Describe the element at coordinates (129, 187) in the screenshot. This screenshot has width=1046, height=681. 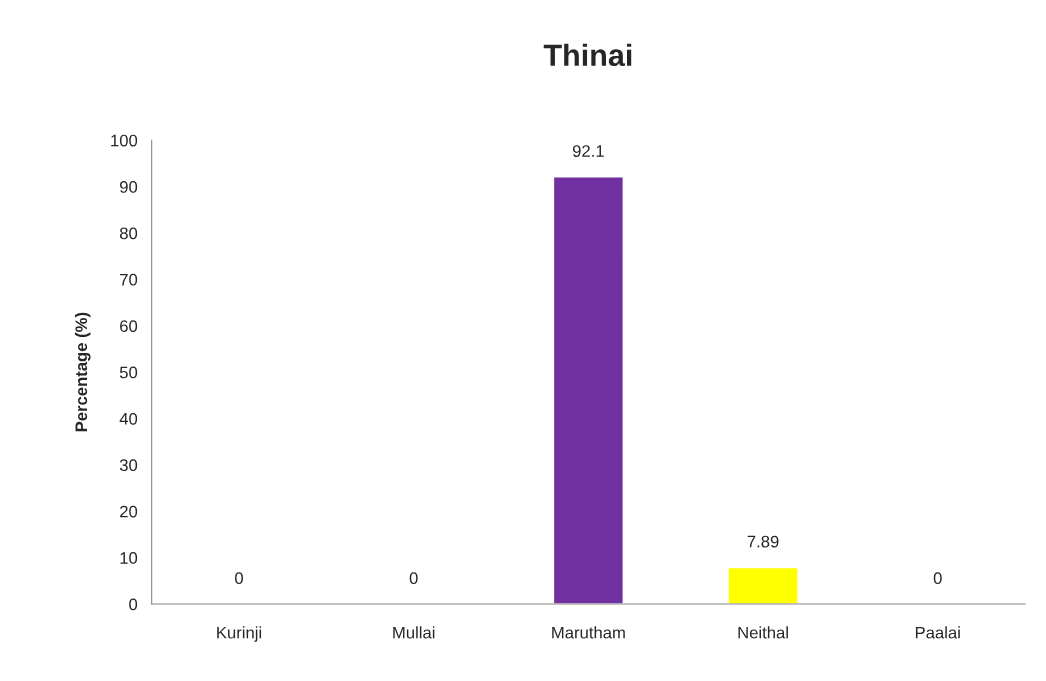
I see `y-tick-label: 90` at that location.